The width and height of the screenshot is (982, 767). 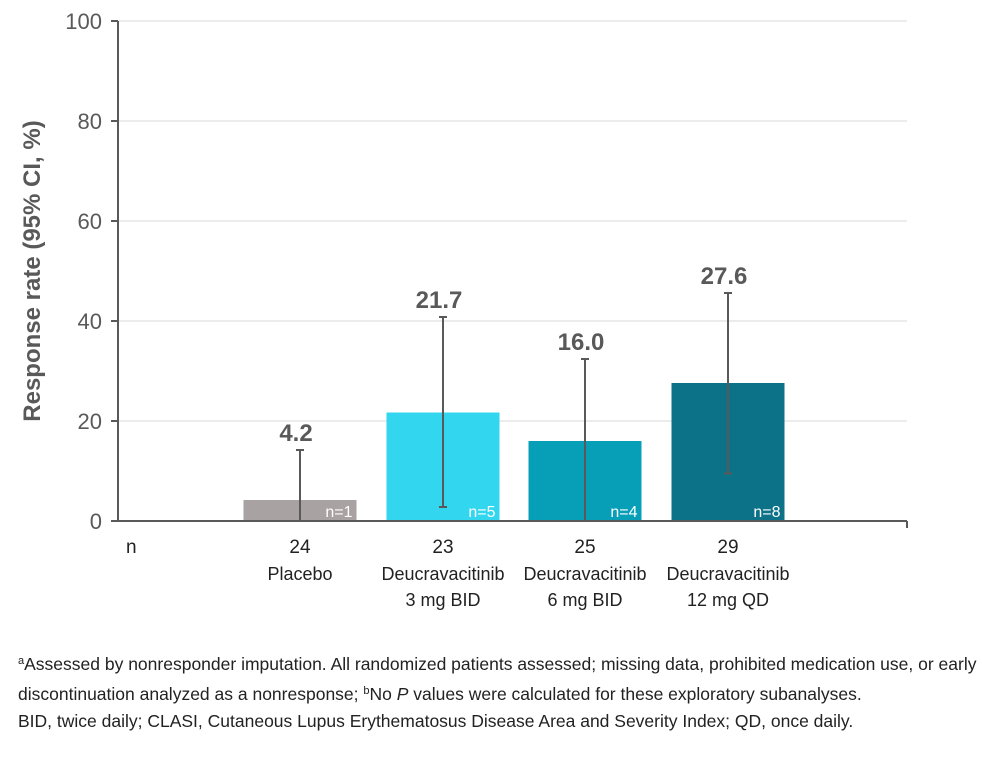 What do you see at coordinates (481, 512) in the screenshot?
I see `responders-label-2: n=5` at bounding box center [481, 512].